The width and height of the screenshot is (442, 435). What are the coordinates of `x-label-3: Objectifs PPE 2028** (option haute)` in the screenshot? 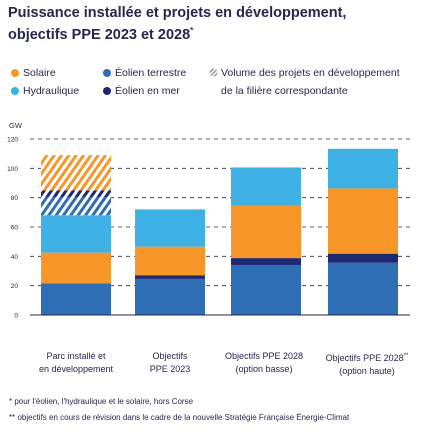 It's located at (367, 364).